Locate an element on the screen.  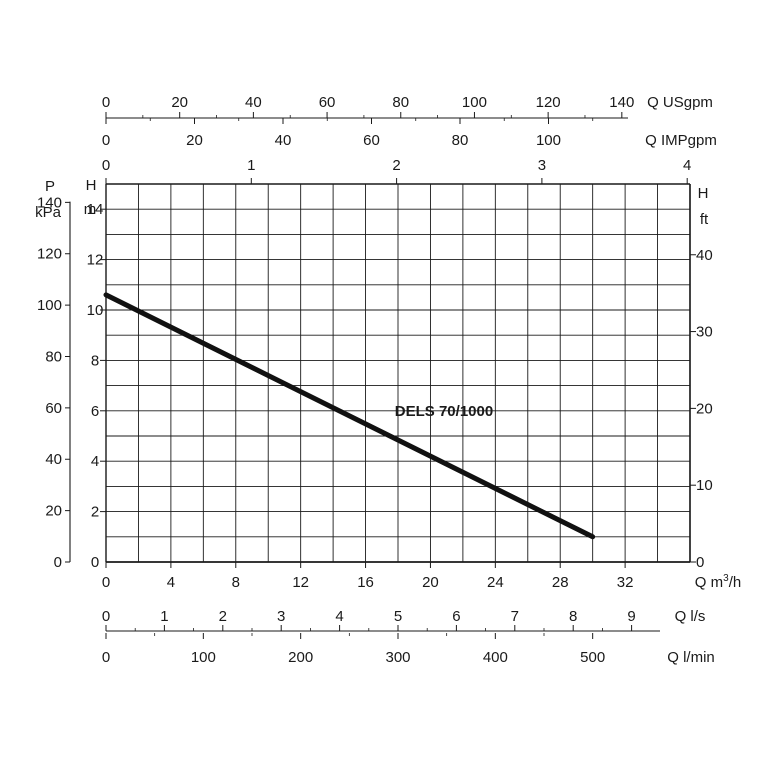
x-tick-label-lmin: 200 is located at coordinates (300, 657).